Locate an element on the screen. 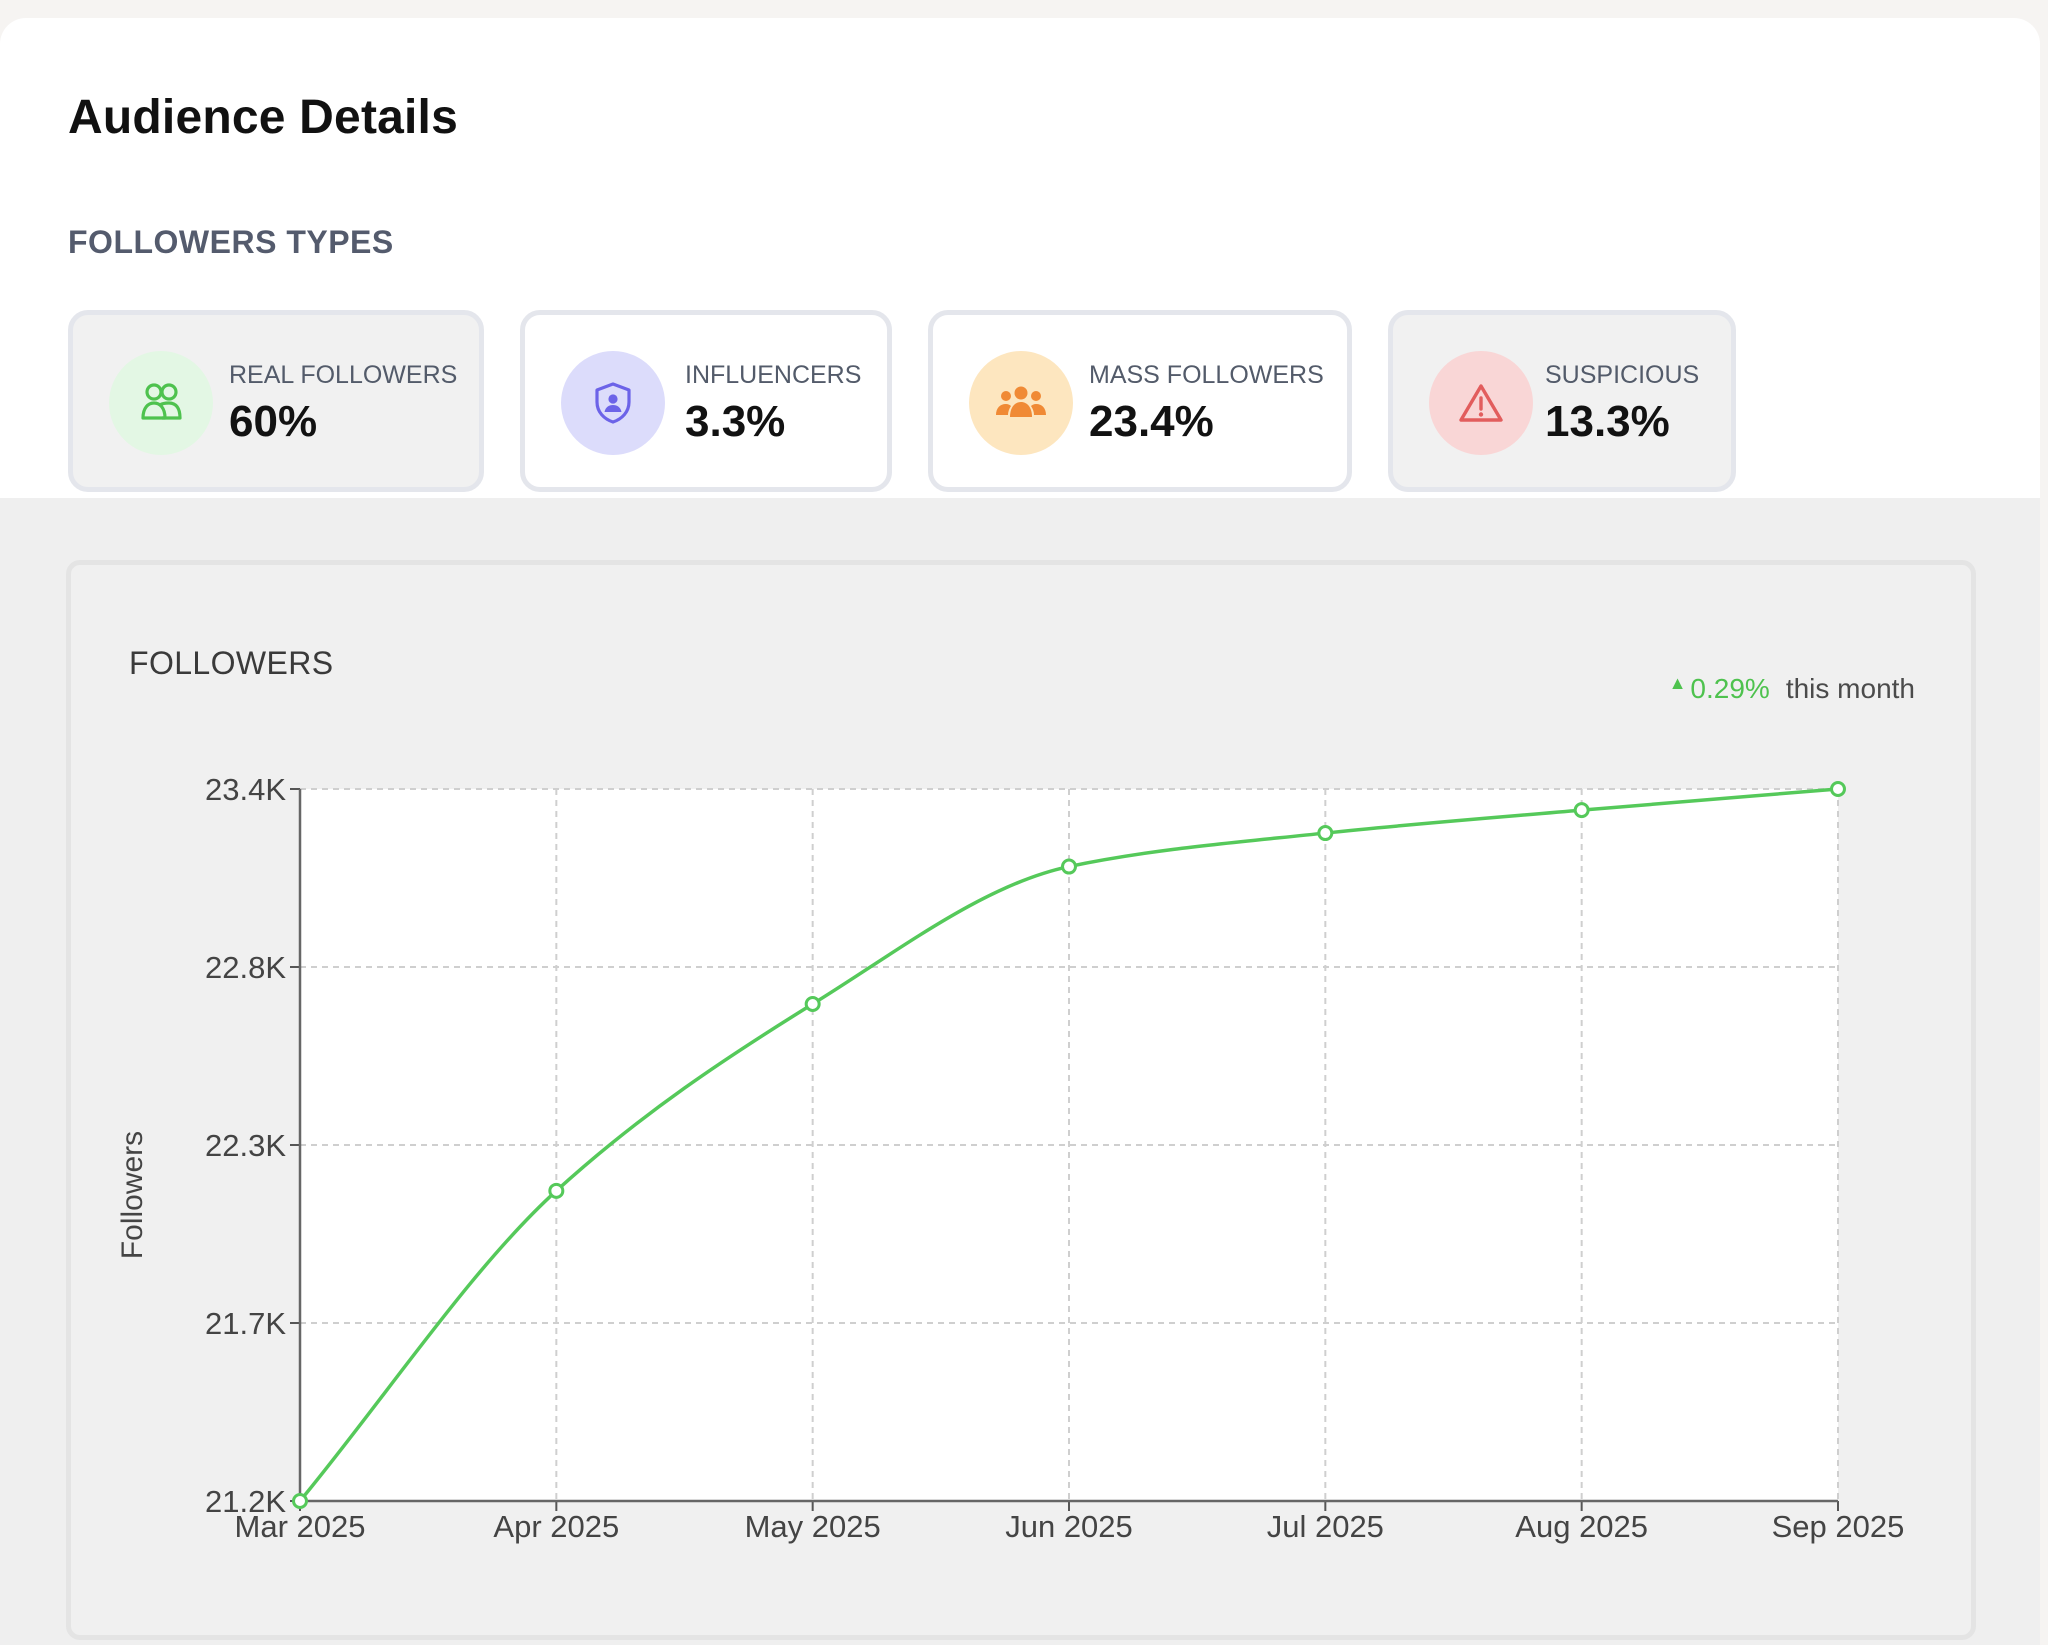 The height and width of the screenshot is (1645, 2048). users-icon is located at coordinates (161, 403).